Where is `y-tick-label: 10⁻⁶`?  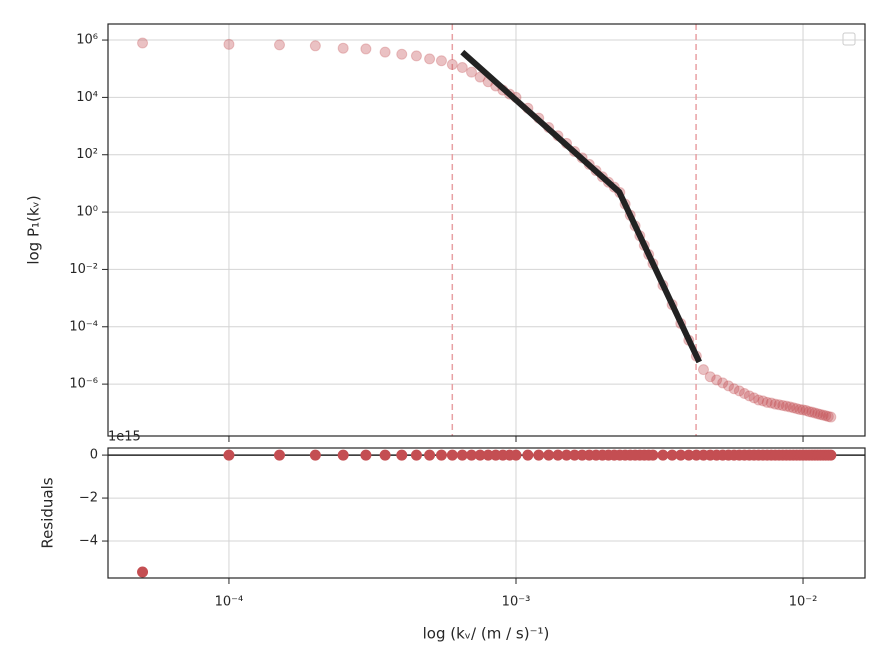 y-tick-label: 10⁻⁶ is located at coordinates (83, 384).